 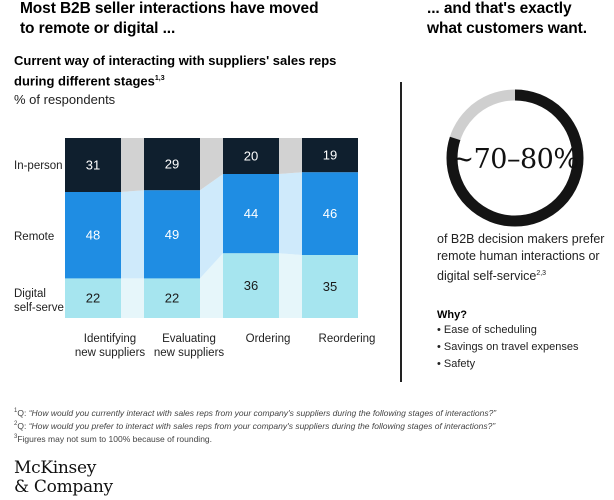 I want to click on footnote-2-number: 2, so click(x=16, y=423).